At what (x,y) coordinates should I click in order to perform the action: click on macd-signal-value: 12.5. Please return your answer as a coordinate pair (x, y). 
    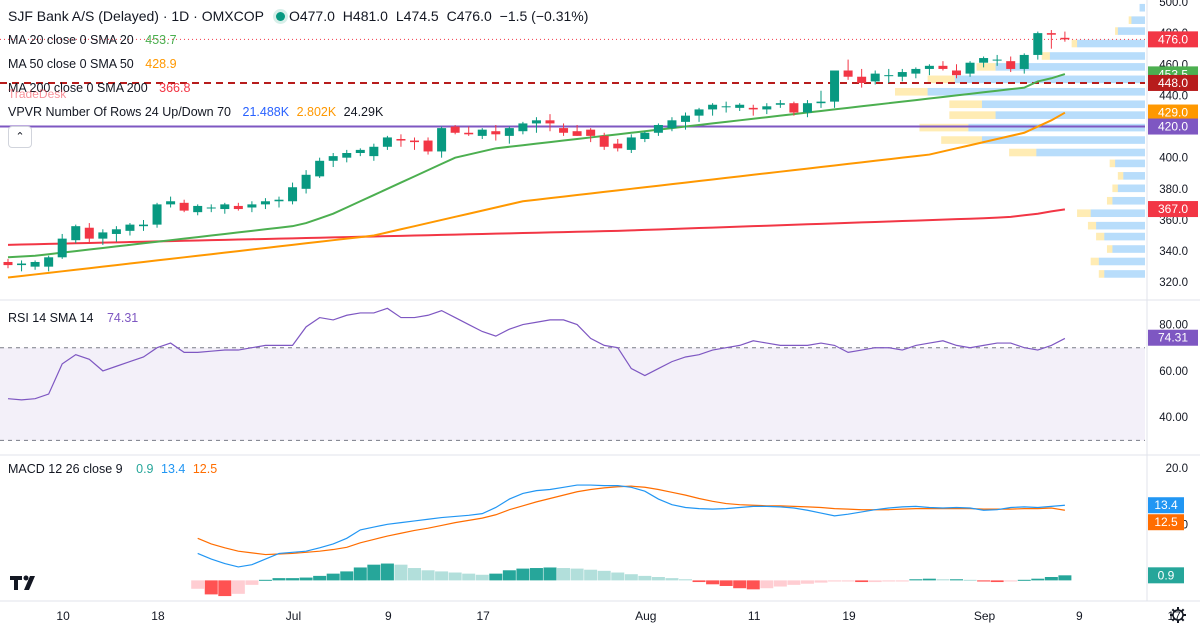
    Looking at the image, I should click on (205, 469).